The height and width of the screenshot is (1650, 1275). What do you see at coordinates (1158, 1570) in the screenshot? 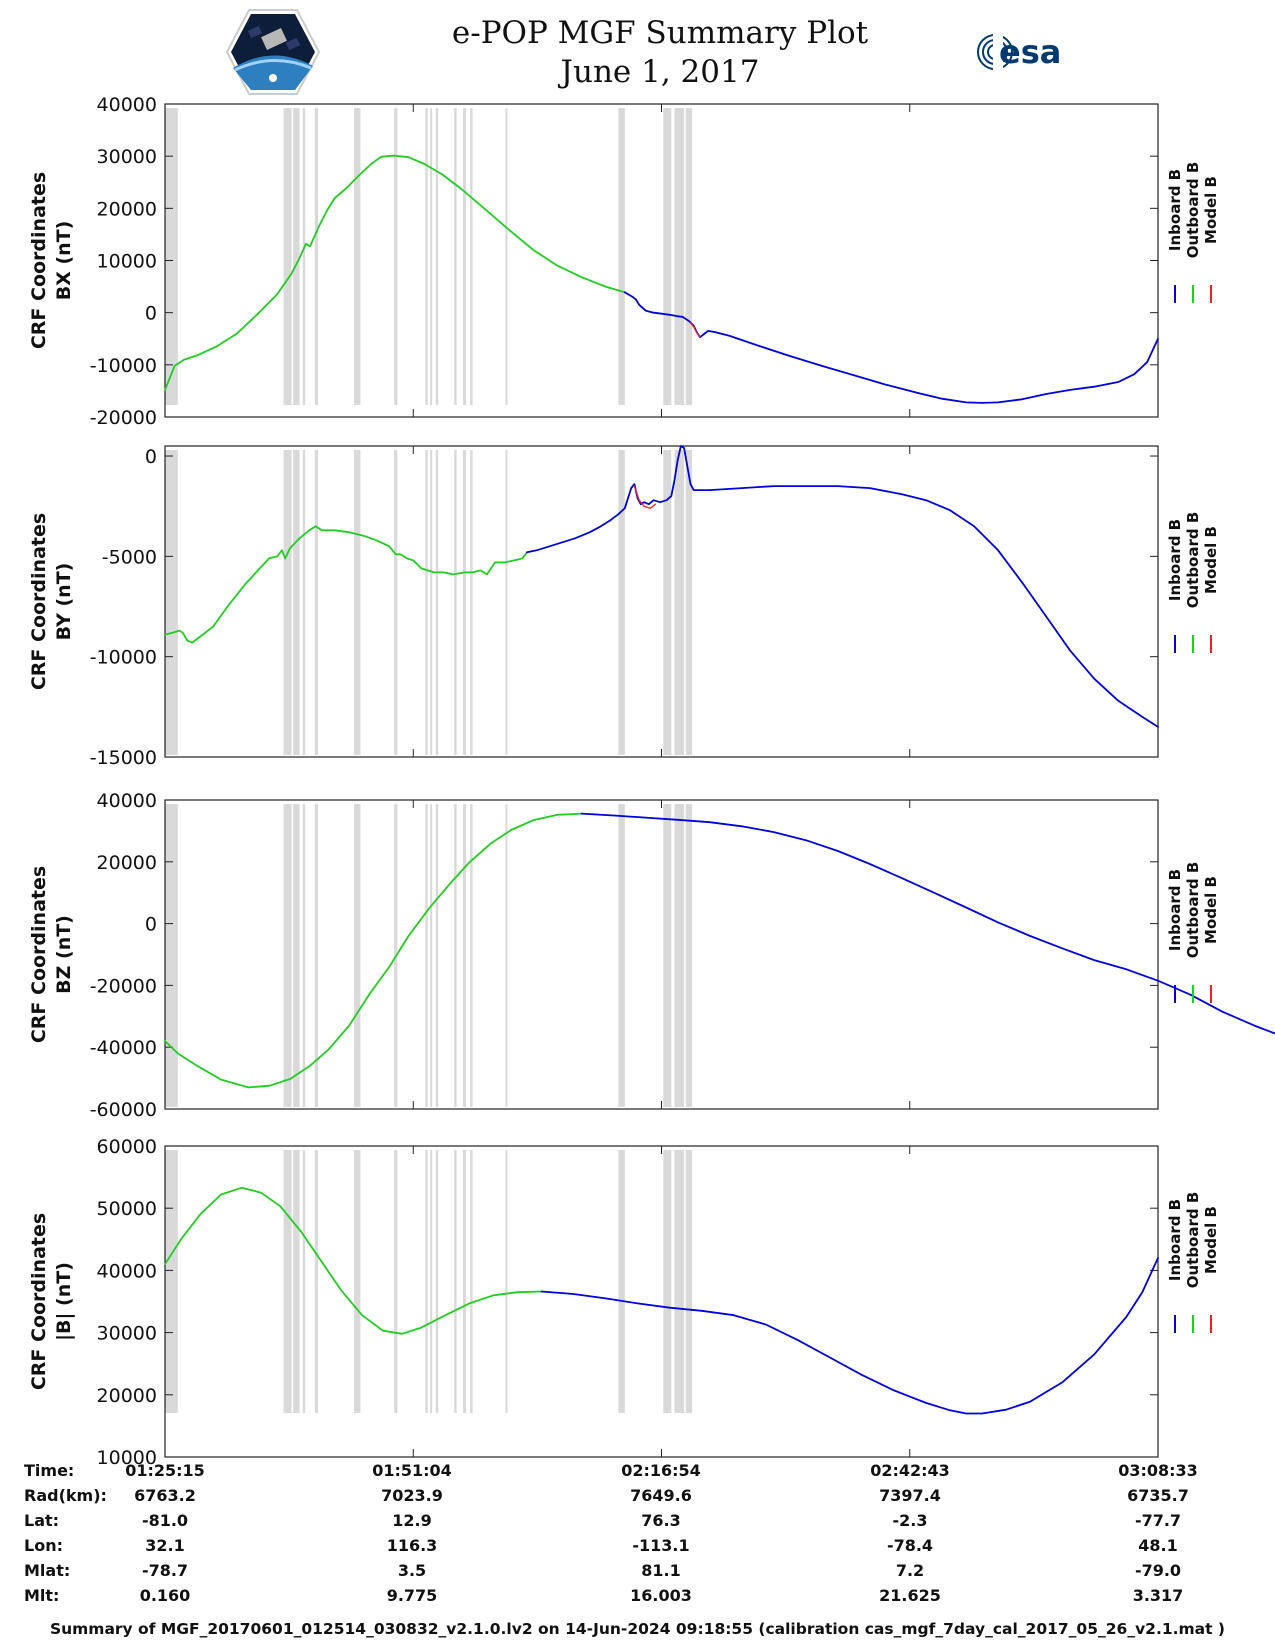
I see `footer-cell-mlat: -79.0` at bounding box center [1158, 1570].